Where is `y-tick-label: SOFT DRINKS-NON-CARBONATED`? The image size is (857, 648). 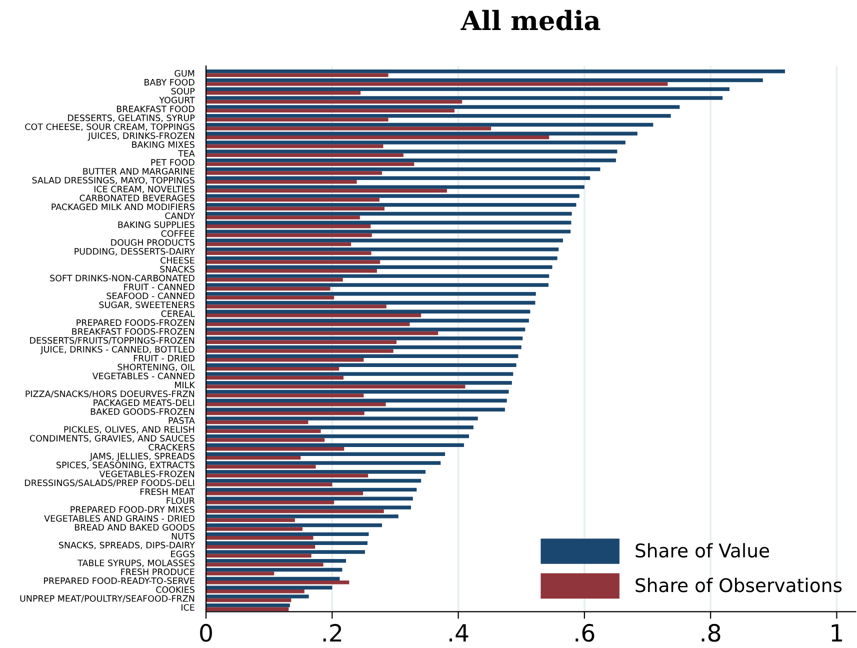
y-tick-label: SOFT DRINKS-NON-CARBONATED is located at coordinates (122, 278).